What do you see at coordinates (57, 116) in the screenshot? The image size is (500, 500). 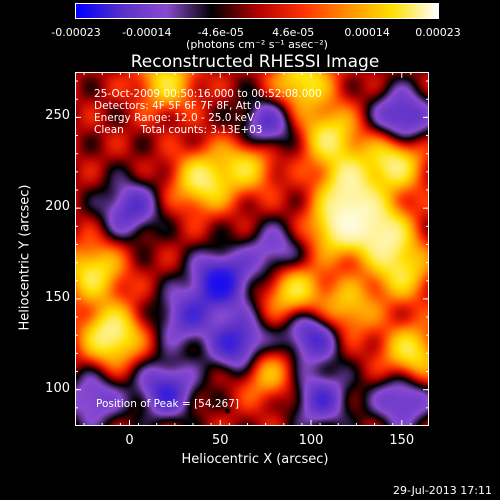 I see `y-tick-label: 250` at bounding box center [57, 116].